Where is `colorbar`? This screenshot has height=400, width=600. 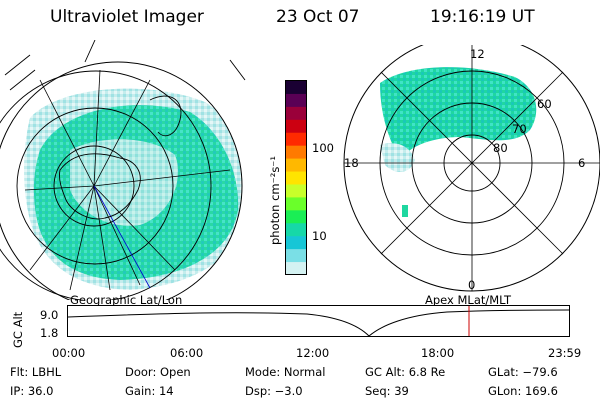 colorbar is located at coordinates (296, 177).